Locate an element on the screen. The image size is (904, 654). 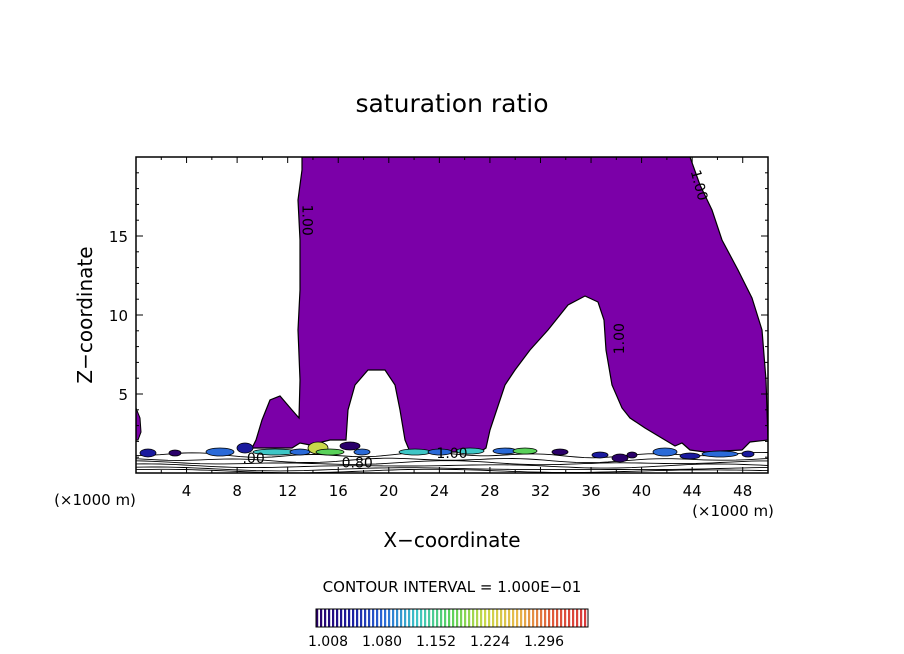
colorbar-frame is located at coordinates (452, 618).